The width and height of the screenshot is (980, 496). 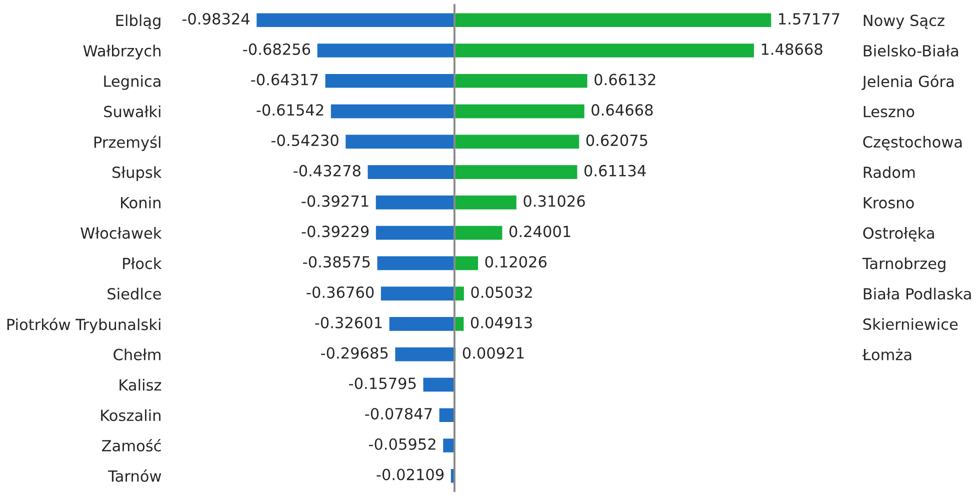 I want to click on data-label: -0.43278, so click(x=327, y=170).